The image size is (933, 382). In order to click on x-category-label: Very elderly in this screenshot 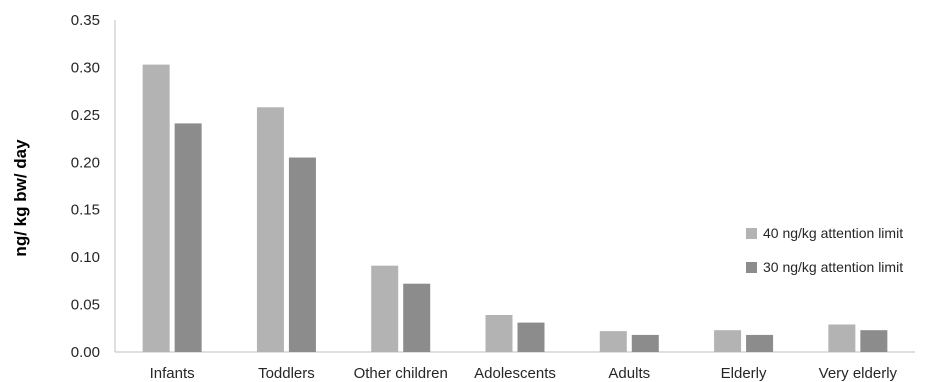, I will do `click(858, 373)`.